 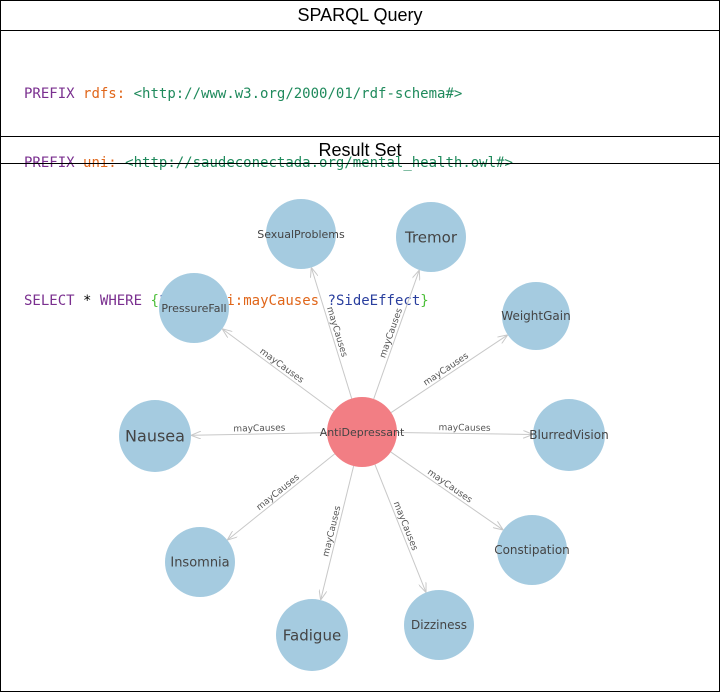 I want to click on node-label: WeightGain, so click(x=535, y=316).